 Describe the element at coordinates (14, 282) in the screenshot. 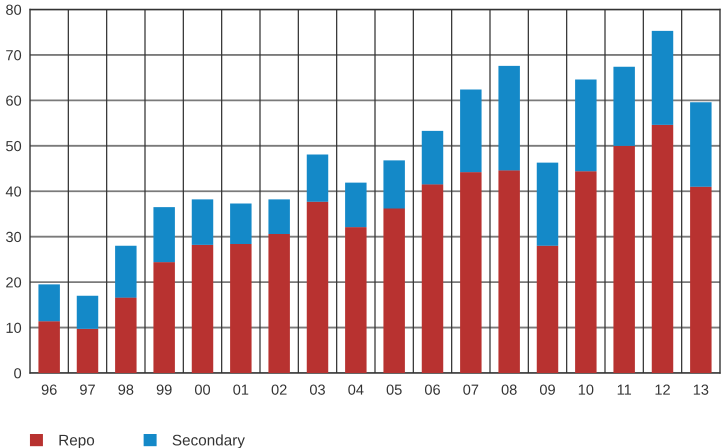

I see `y-tick-label: 20` at that location.